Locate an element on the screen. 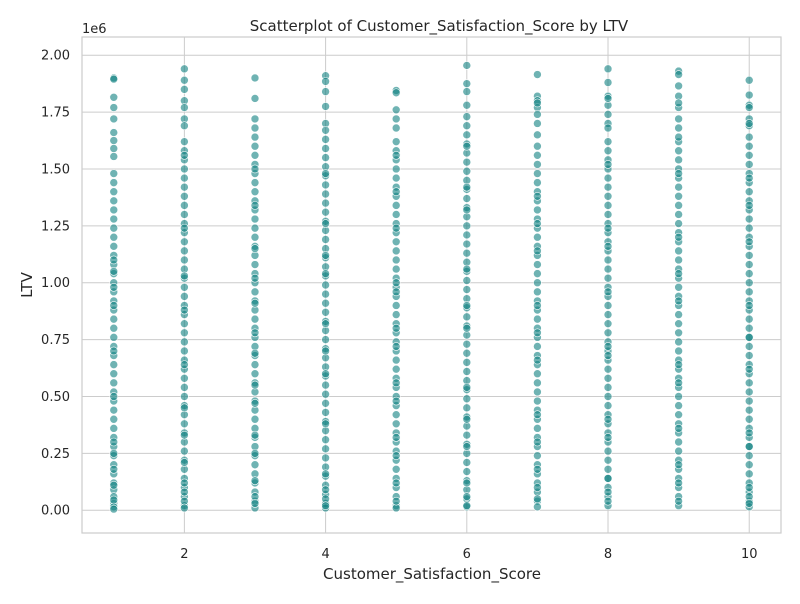 This screenshot has height=604, width=800. y-tick-label: 0.25 is located at coordinates (55, 454).